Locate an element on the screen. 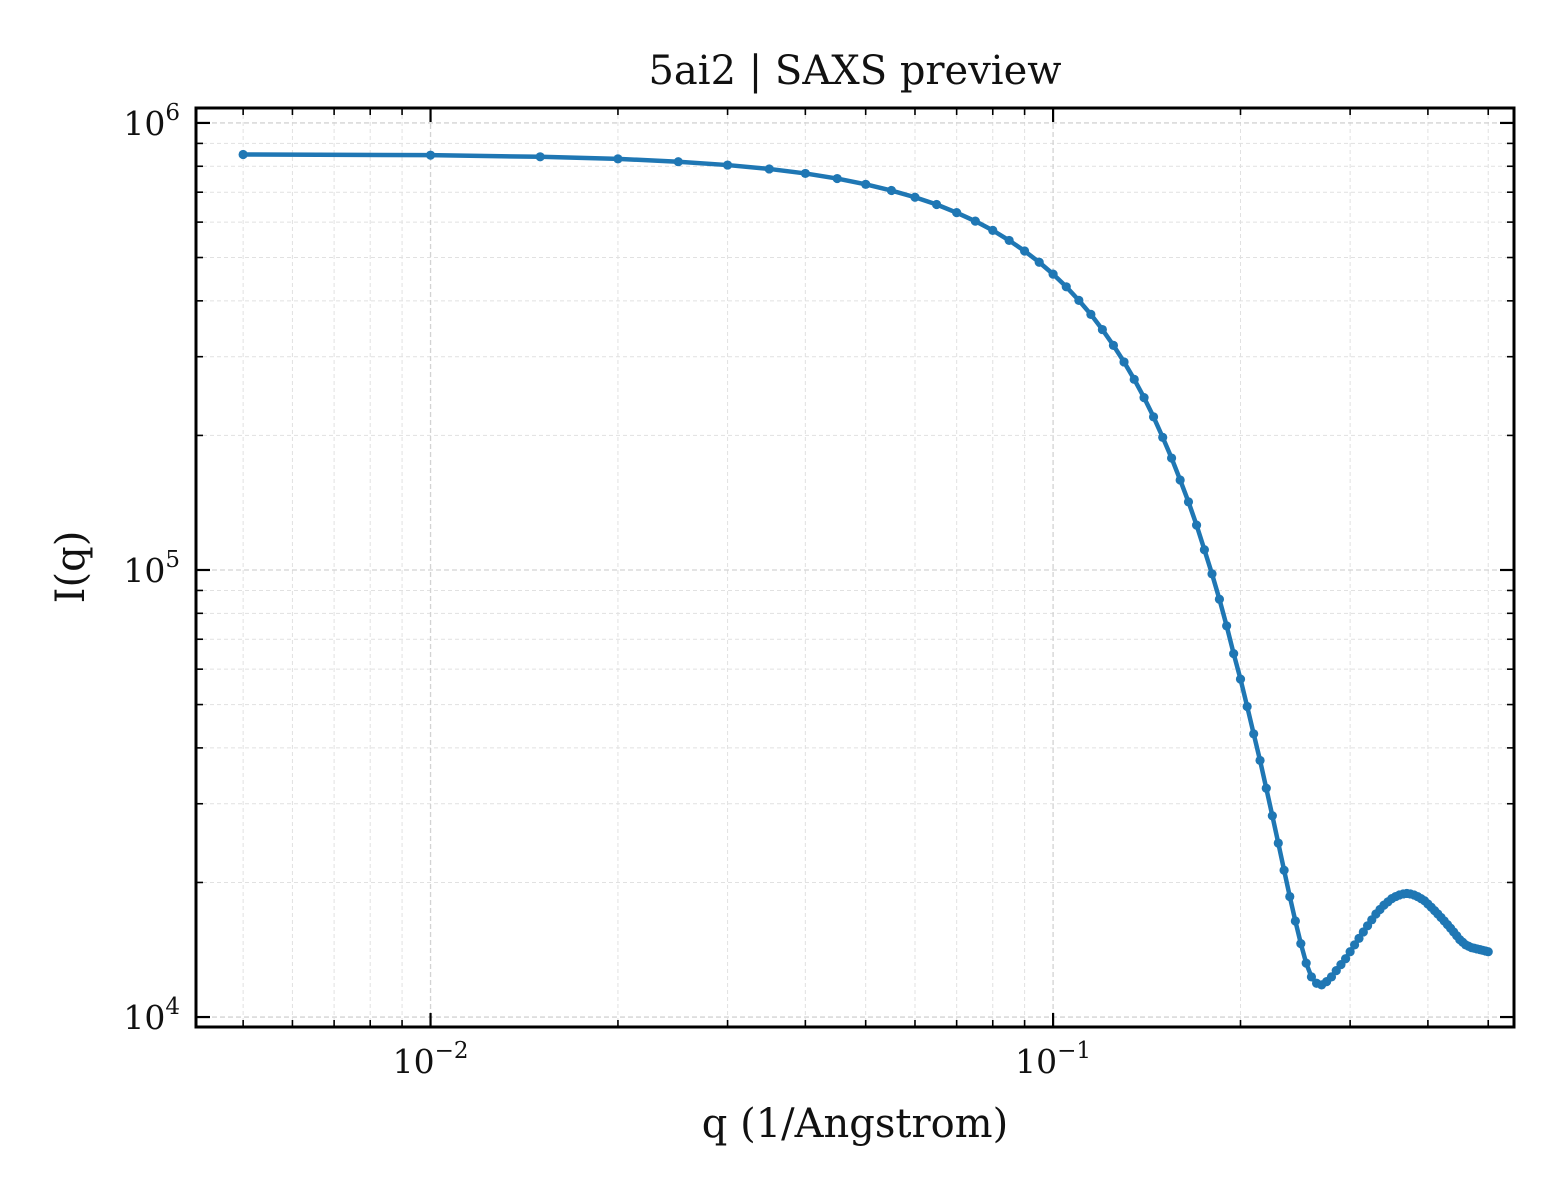 The height and width of the screenshot is (1200, 1560). y-tick-label: 106 is located at coordinates (151, 121).